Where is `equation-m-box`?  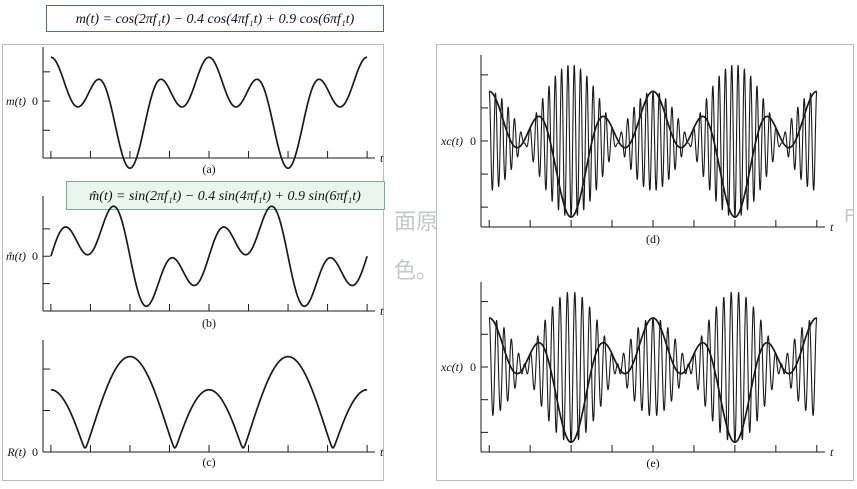
equation-m-box is located at coordinates (215, 18).